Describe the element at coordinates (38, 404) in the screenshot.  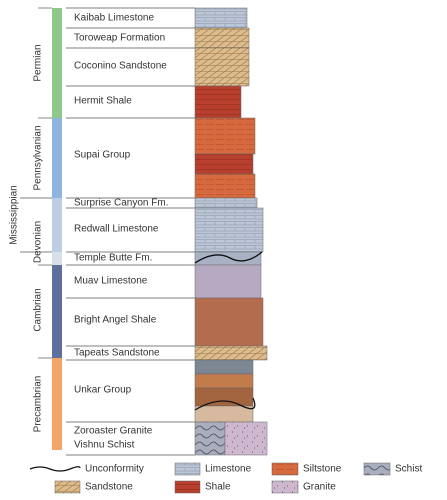
I see `period-label: Precambrian` at that location.